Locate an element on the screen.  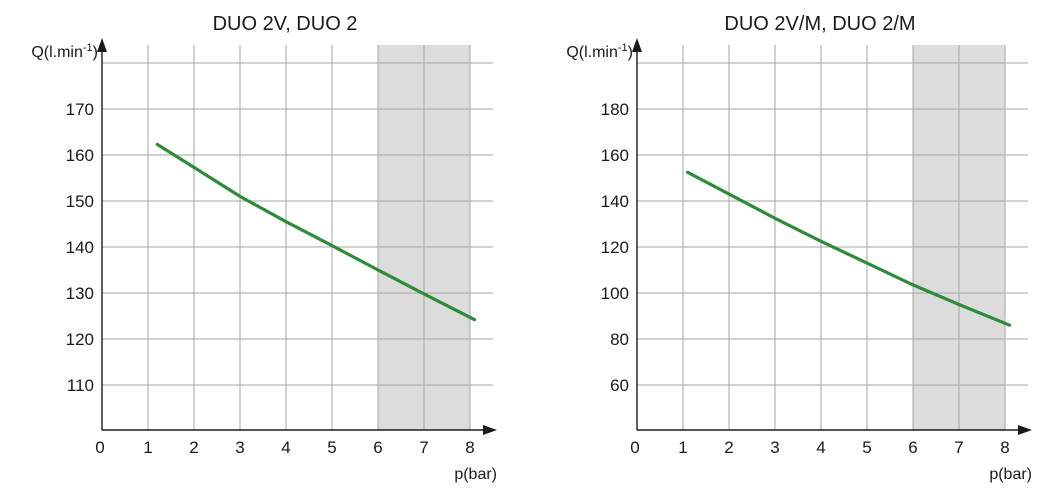
y-tick-label: 170 is located at coordinates (80, 109).